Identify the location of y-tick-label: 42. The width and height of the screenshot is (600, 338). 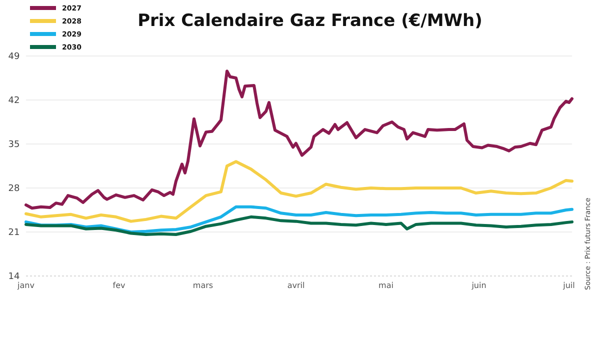
(14, 101).